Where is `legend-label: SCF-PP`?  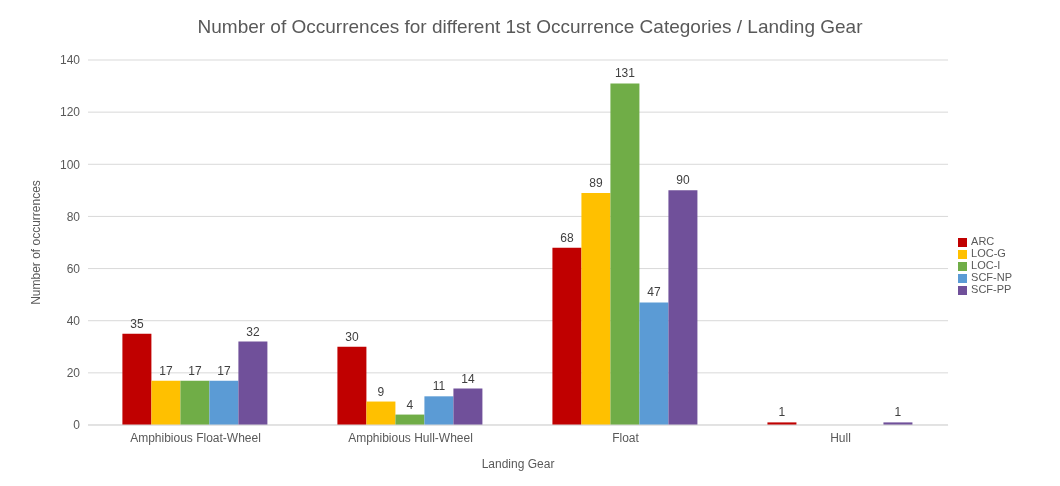
legend-label: SCF-PP is located at coordinates (991, 289).